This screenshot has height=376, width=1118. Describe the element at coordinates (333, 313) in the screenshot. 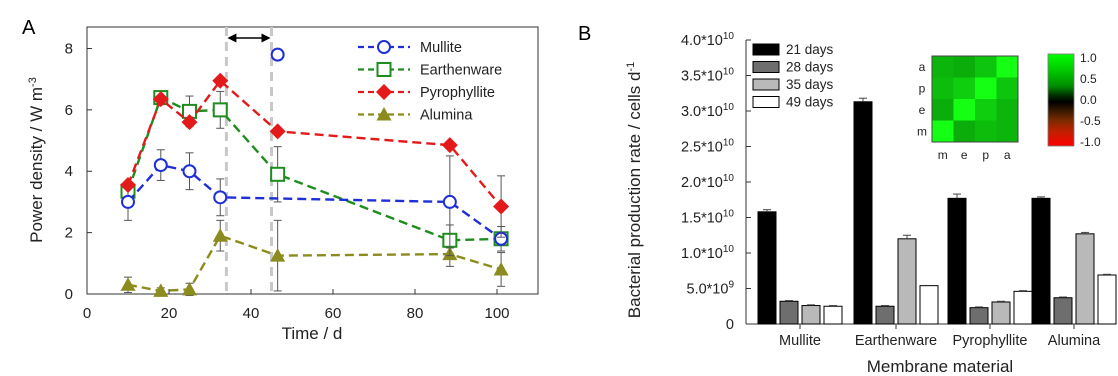

I see `panel-a-x-tick-label: 60` at that location.